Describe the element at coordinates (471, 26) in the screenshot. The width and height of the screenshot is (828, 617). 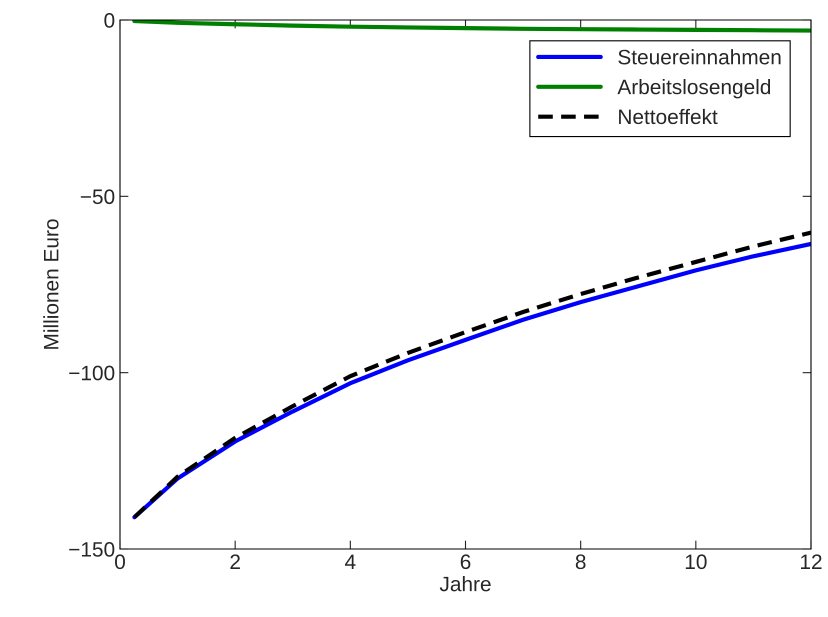
I see `line-series` at that location.